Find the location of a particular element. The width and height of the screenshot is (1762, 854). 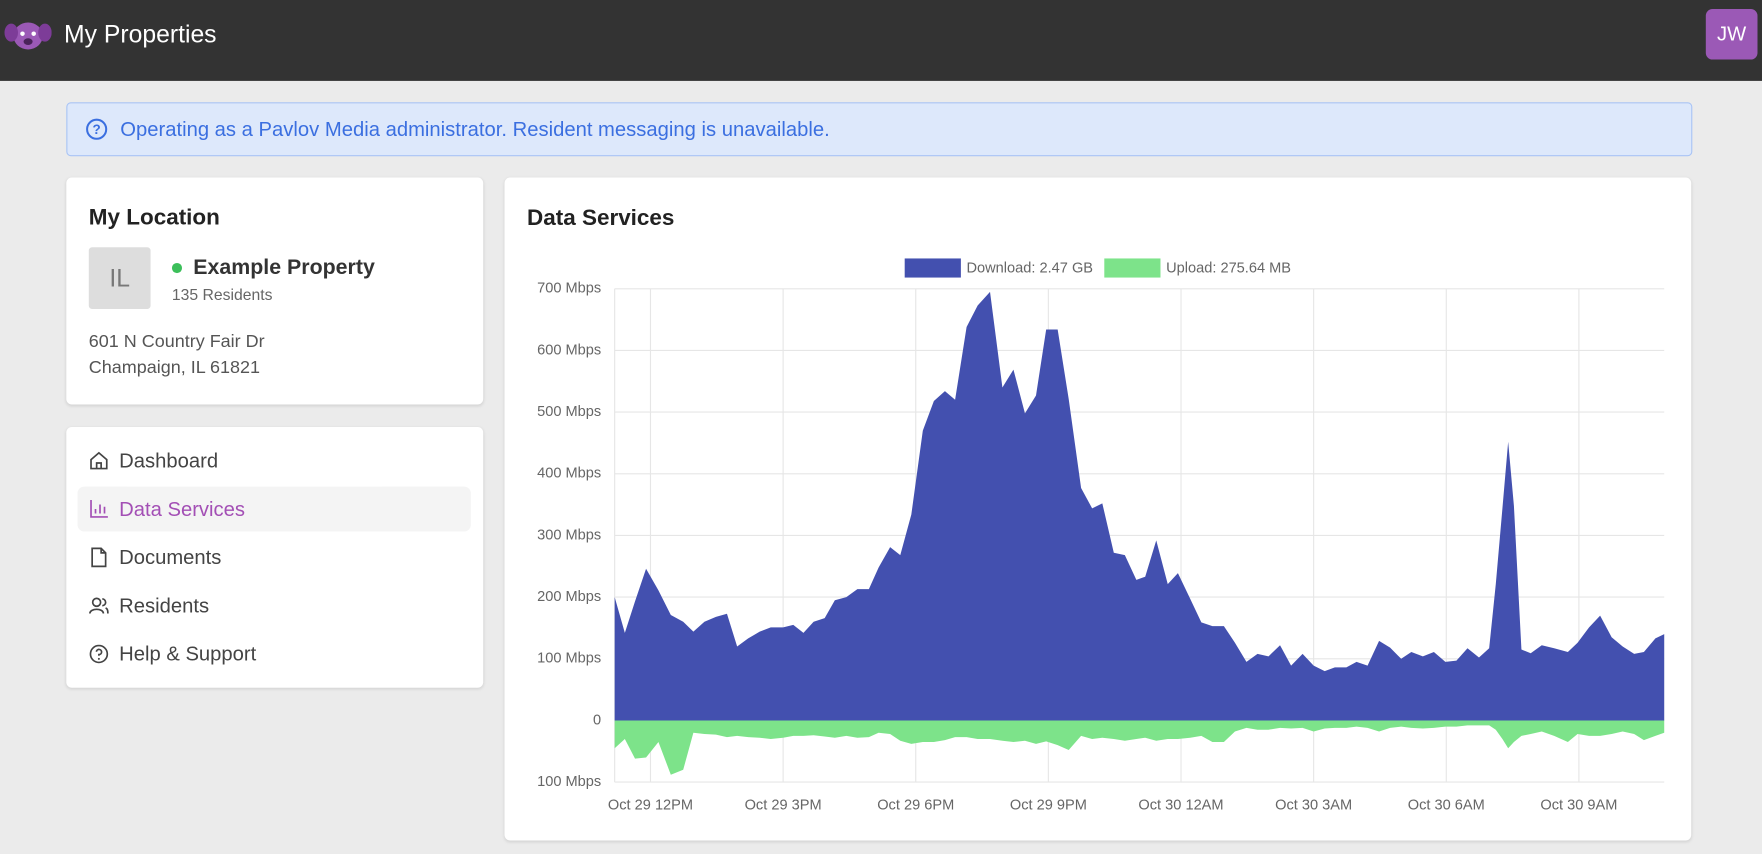

help-icon: ? is located at coordinates (97, 129).